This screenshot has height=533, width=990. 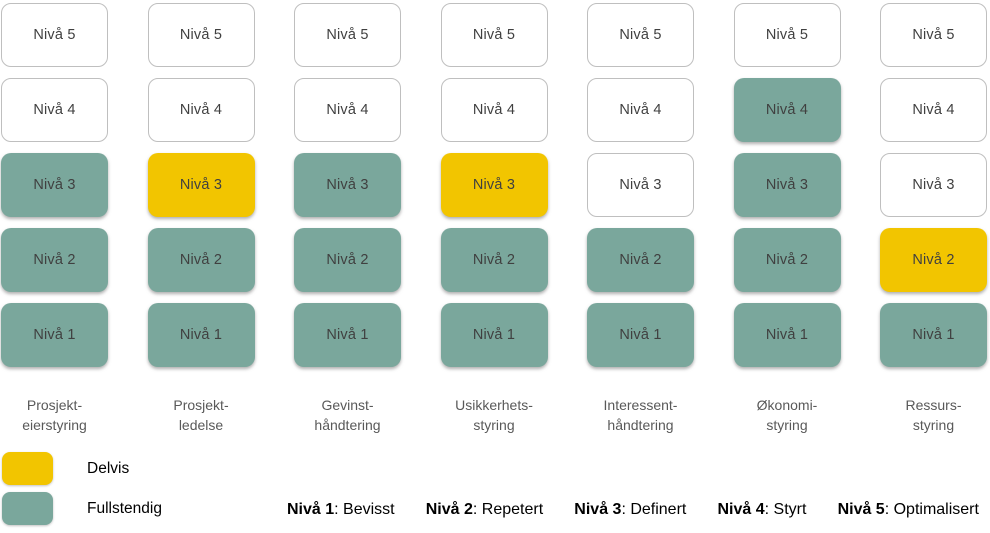 What do you see at coordinates (494, 415) in the screenshot?
I see `column-label: Usikkerhets-styring` at bounding box center [494, 415].